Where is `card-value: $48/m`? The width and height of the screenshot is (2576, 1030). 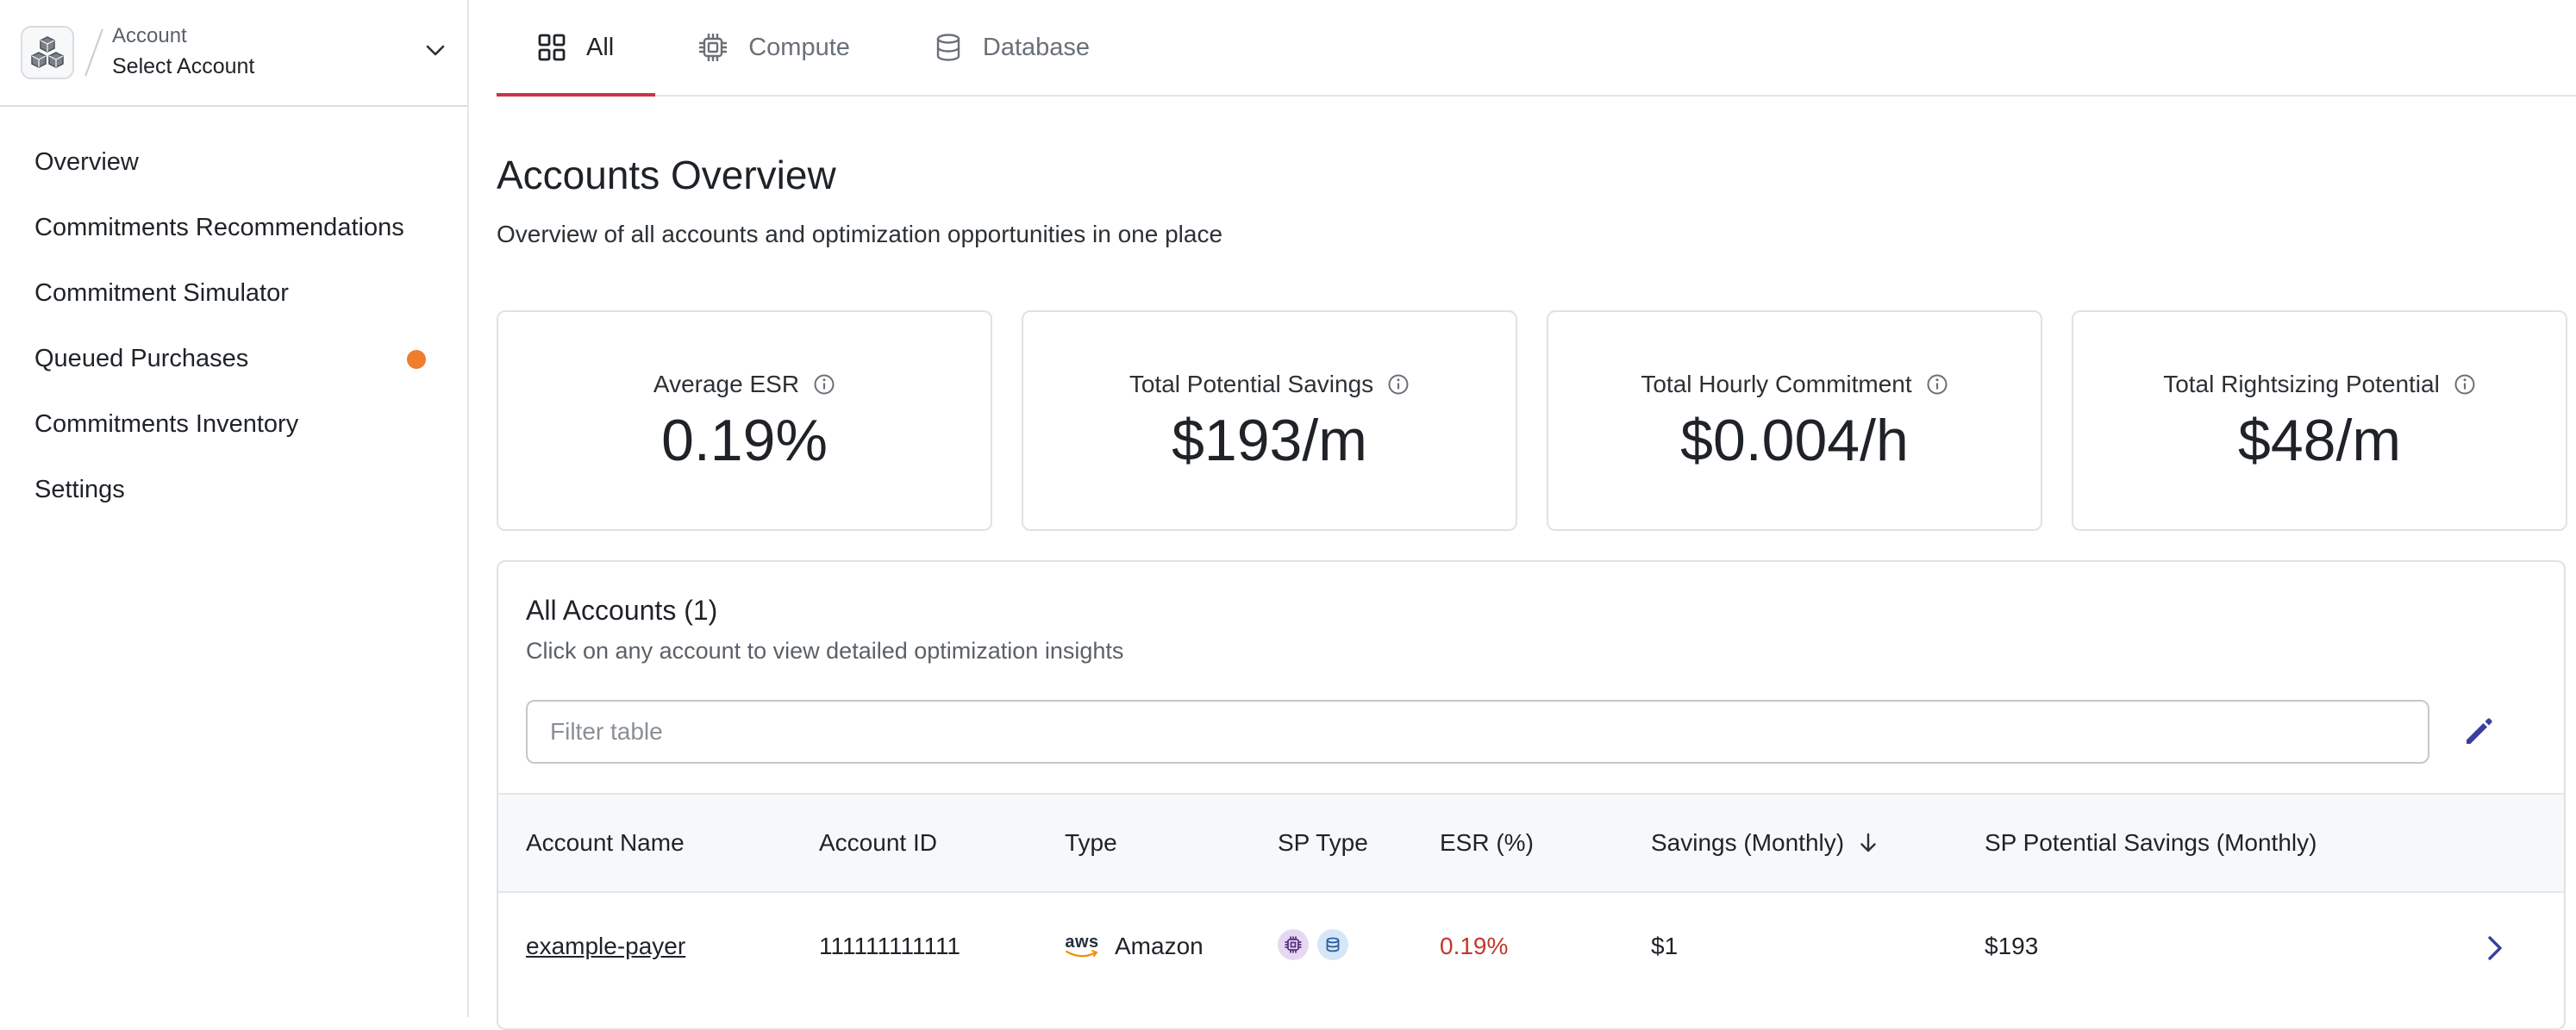
card-value: $48/m is located at coordinates (2319, 440).